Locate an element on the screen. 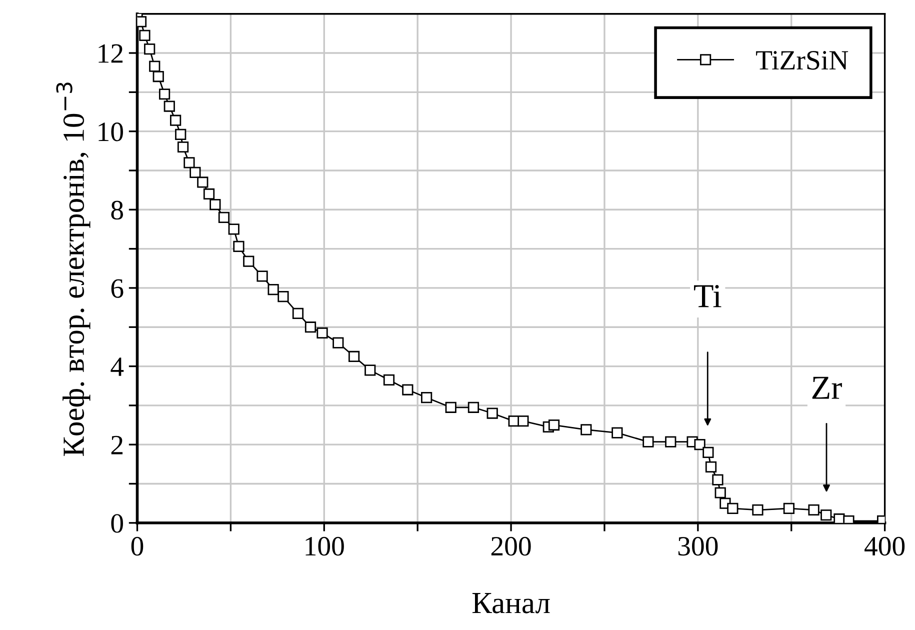 The height and width of the screenshot is (630, 915). annotation: Ti is located at coordinates (708, 296).